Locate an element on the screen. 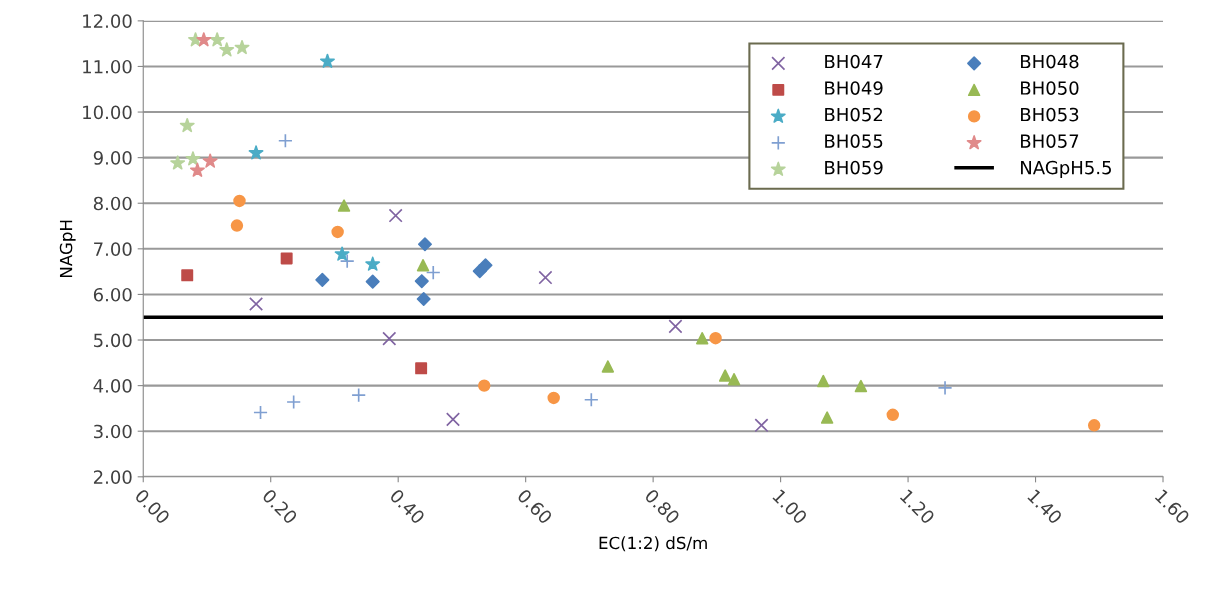 This screenshot has width=1214, height=596. y-tick-label: 8.00 is located at coordinates (112, 203).